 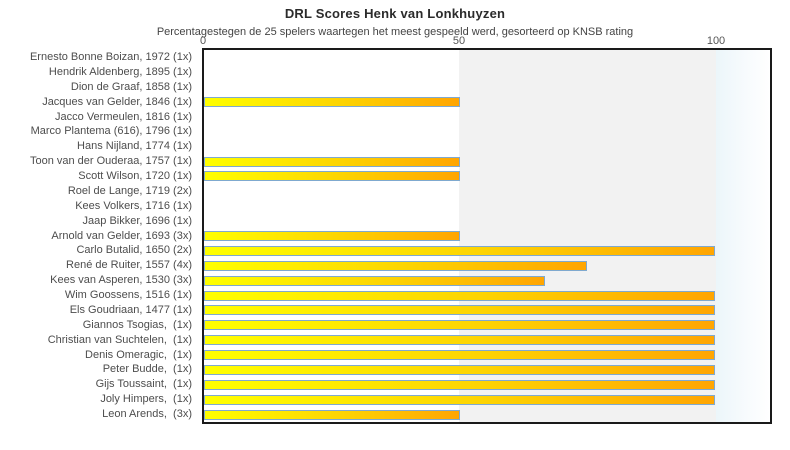 I want to click on category-label: Arnold van Gelder, 1693 (3x), so click(x=121, y=235).